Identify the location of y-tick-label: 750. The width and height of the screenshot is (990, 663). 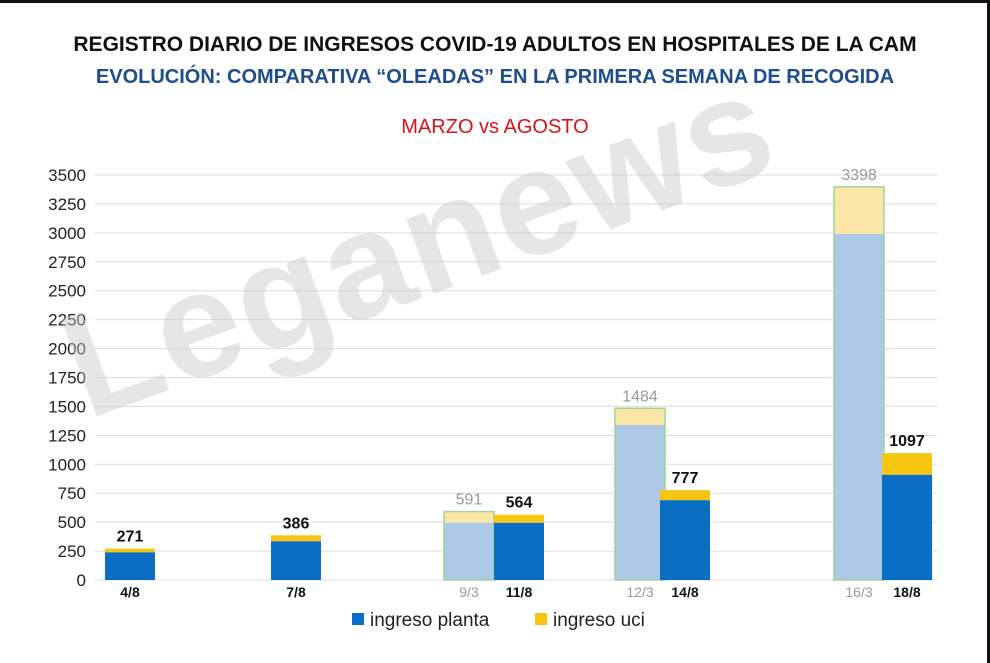
(72, 493).